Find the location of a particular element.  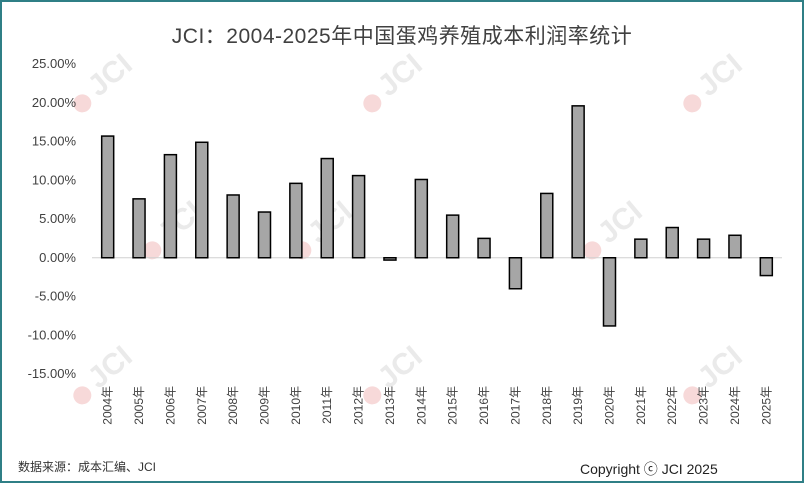

x-tick-label: 2010年 is located at coordinates (296, 405).